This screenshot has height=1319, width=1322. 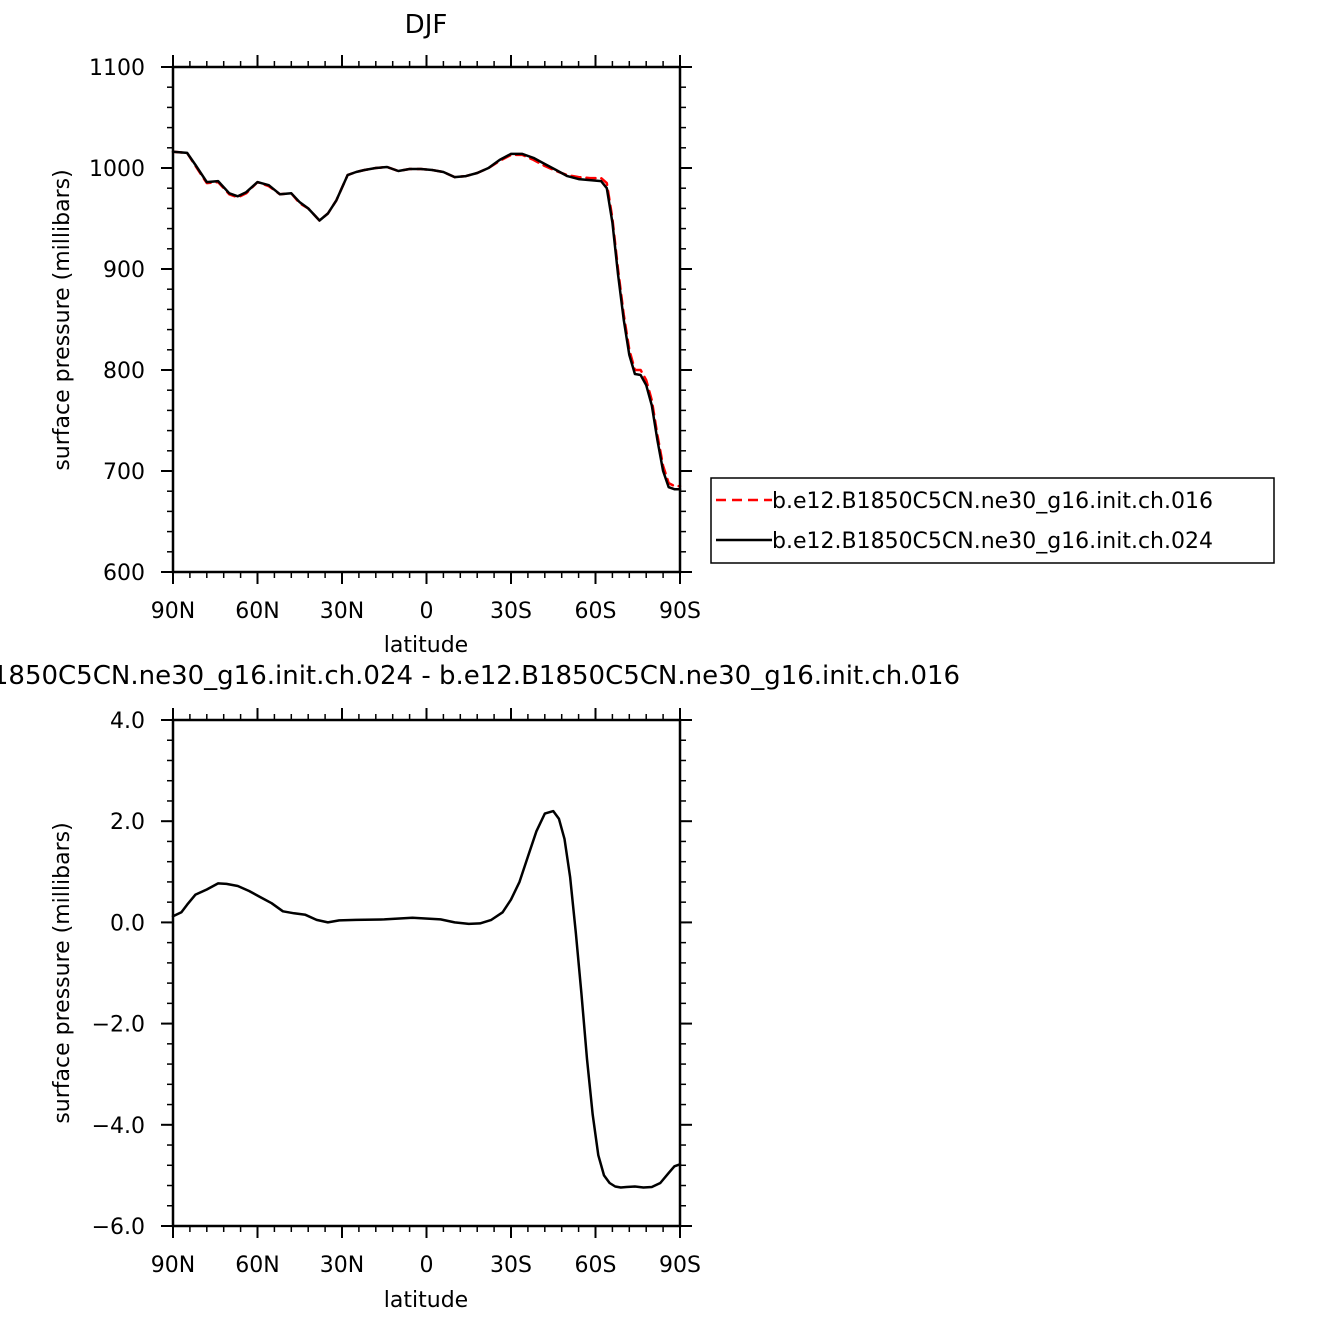 What do you see at coordinates (427, 611) in the screenshot?
I see `top-x-tick-label: 0` at bounding box center [427, 611].